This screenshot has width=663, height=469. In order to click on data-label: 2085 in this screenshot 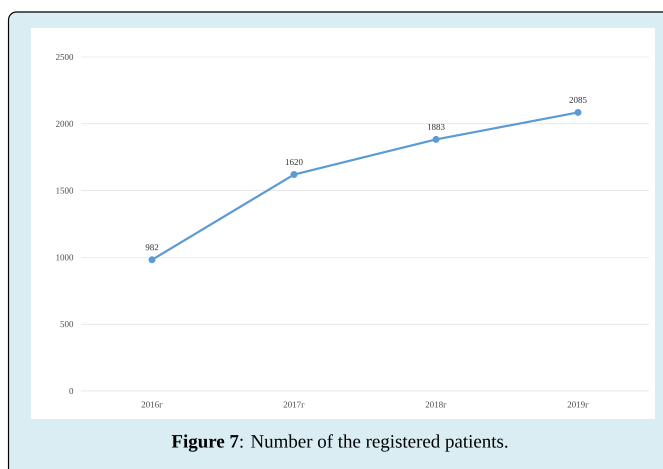, I will do `click(578, 99)`.